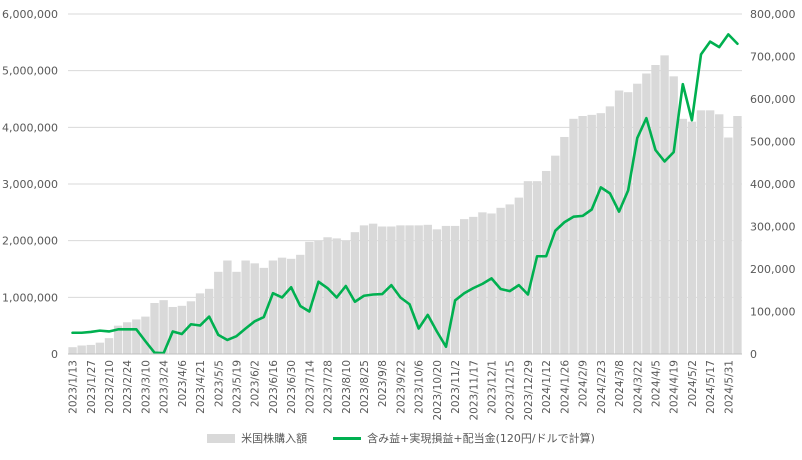  What do you see at coordinates (30, 184) in the screenshot?
I see `left-tick-label: 3,000,000` at bounding box center [30, 184].